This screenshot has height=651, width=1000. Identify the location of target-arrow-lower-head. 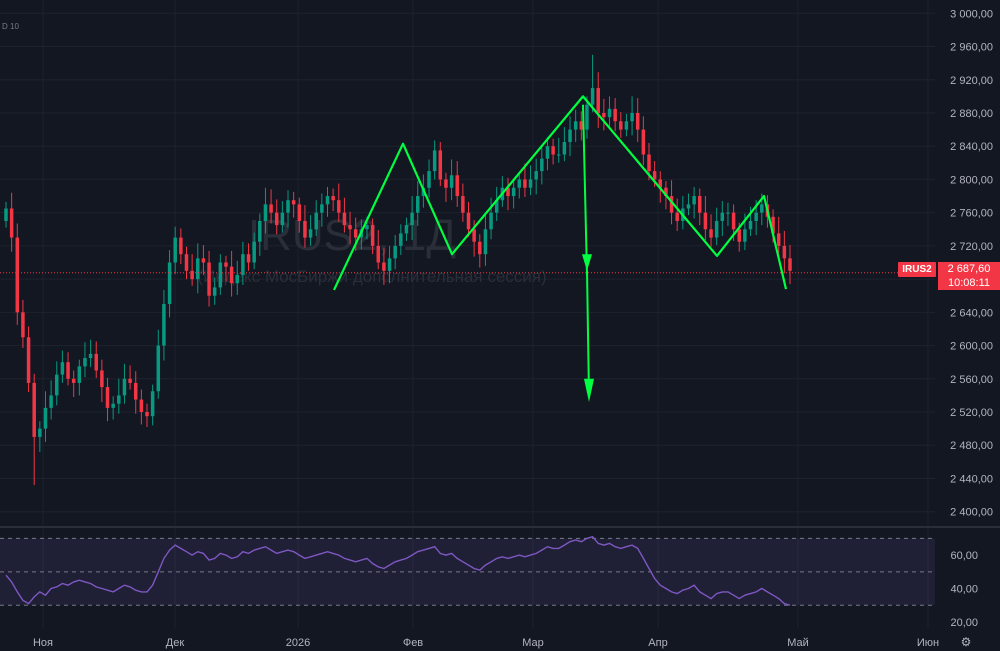
(589, 390).